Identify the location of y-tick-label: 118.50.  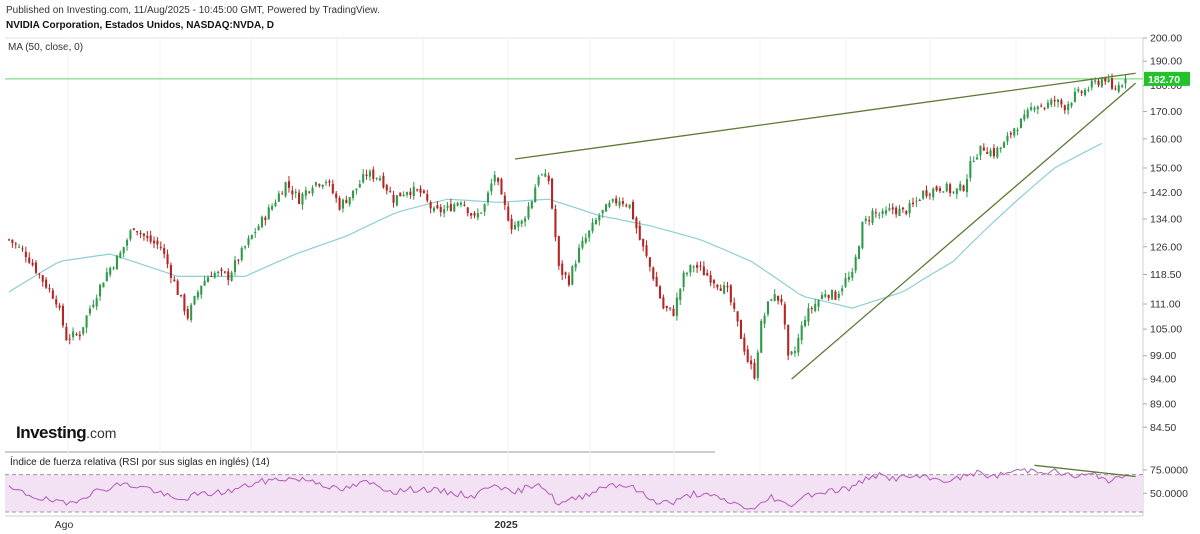
(1165, 275).